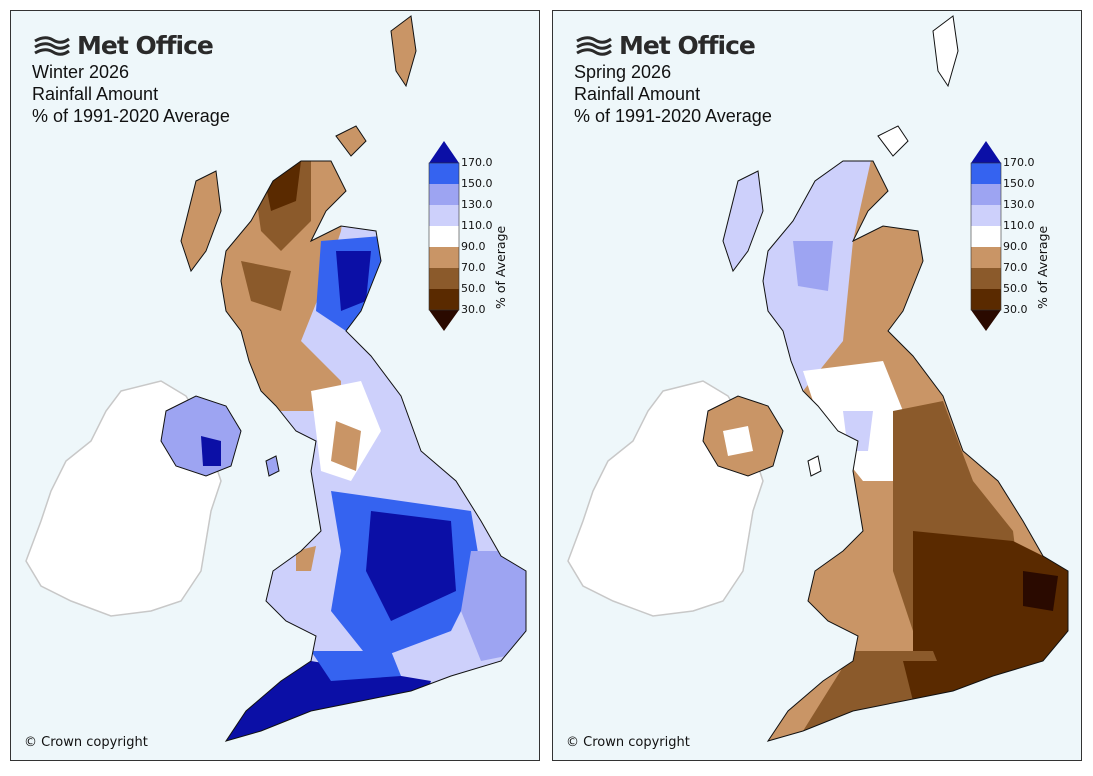  I want to click on season-title: Spring 2026, so click(623, 72).